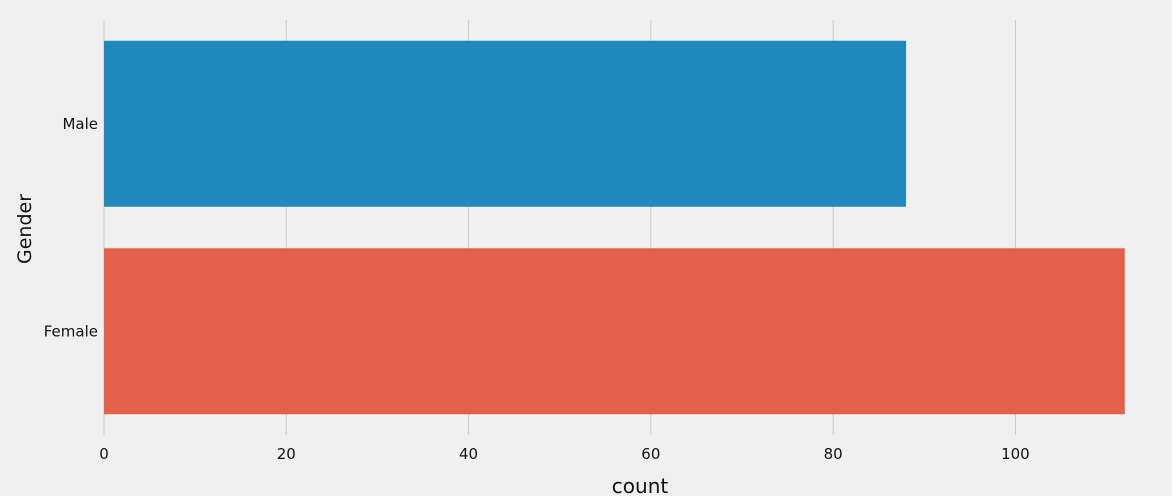 The height and width of the screenshot is (501, 1176). Describe the element at coordinates (650, 454) in the screenshot. I see `x-tick-label-60: 60` at that location.